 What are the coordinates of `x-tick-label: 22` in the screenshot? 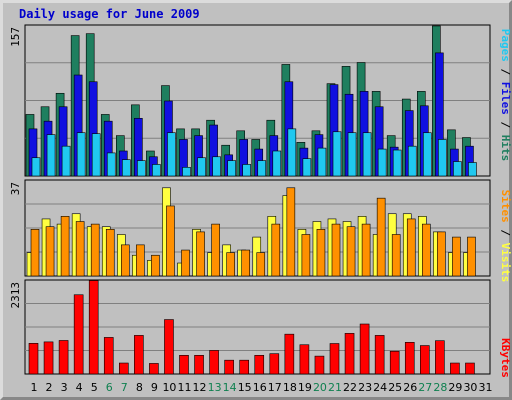 It's located at (350, 387).